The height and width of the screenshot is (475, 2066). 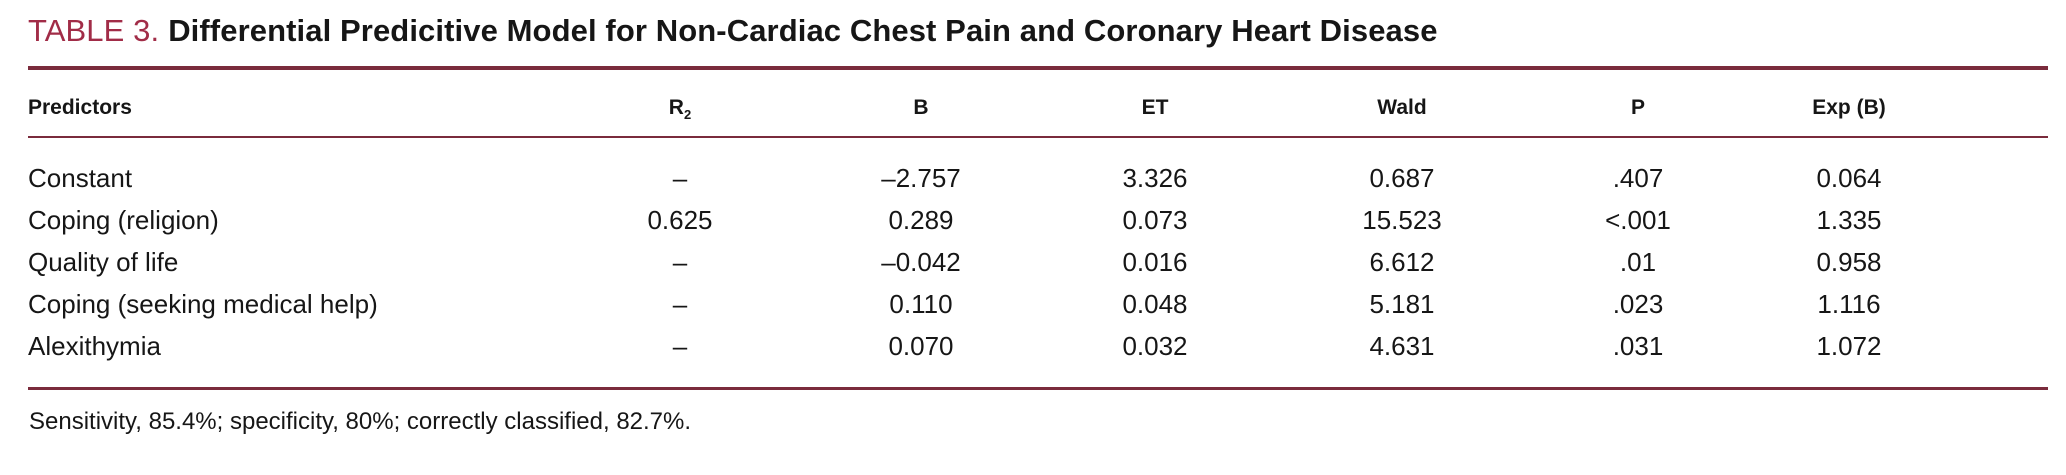 What do you see at coordinates (1155, 178) in the screenshot?
I see `cell-et: 3.326` at bounding box center [1155, 178].